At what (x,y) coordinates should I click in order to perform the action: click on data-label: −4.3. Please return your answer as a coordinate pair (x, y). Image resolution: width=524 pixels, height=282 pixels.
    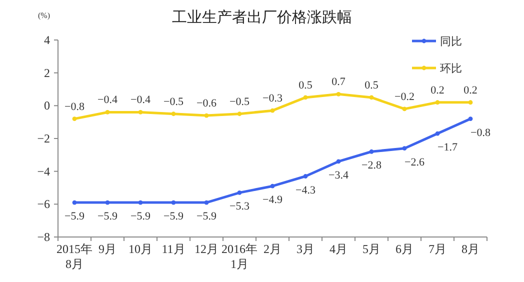
    Looking at the image, I should click on (306, 190).